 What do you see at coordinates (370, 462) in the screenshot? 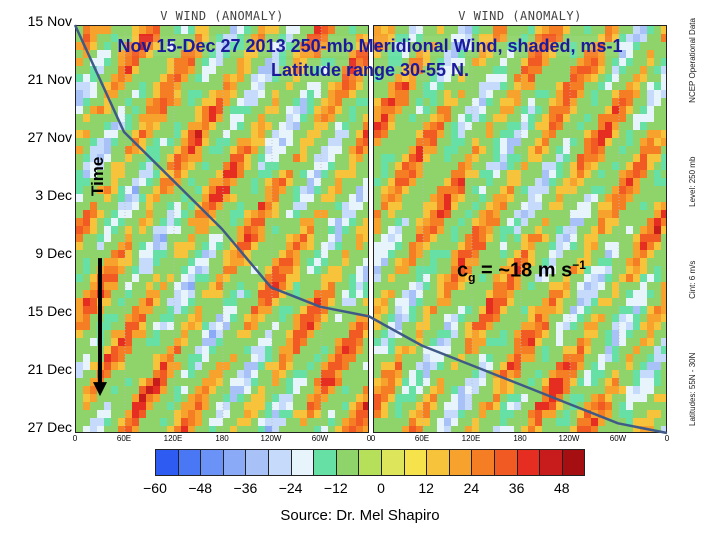
I see `colorbar-swatch` at bounding box center [370, 462].